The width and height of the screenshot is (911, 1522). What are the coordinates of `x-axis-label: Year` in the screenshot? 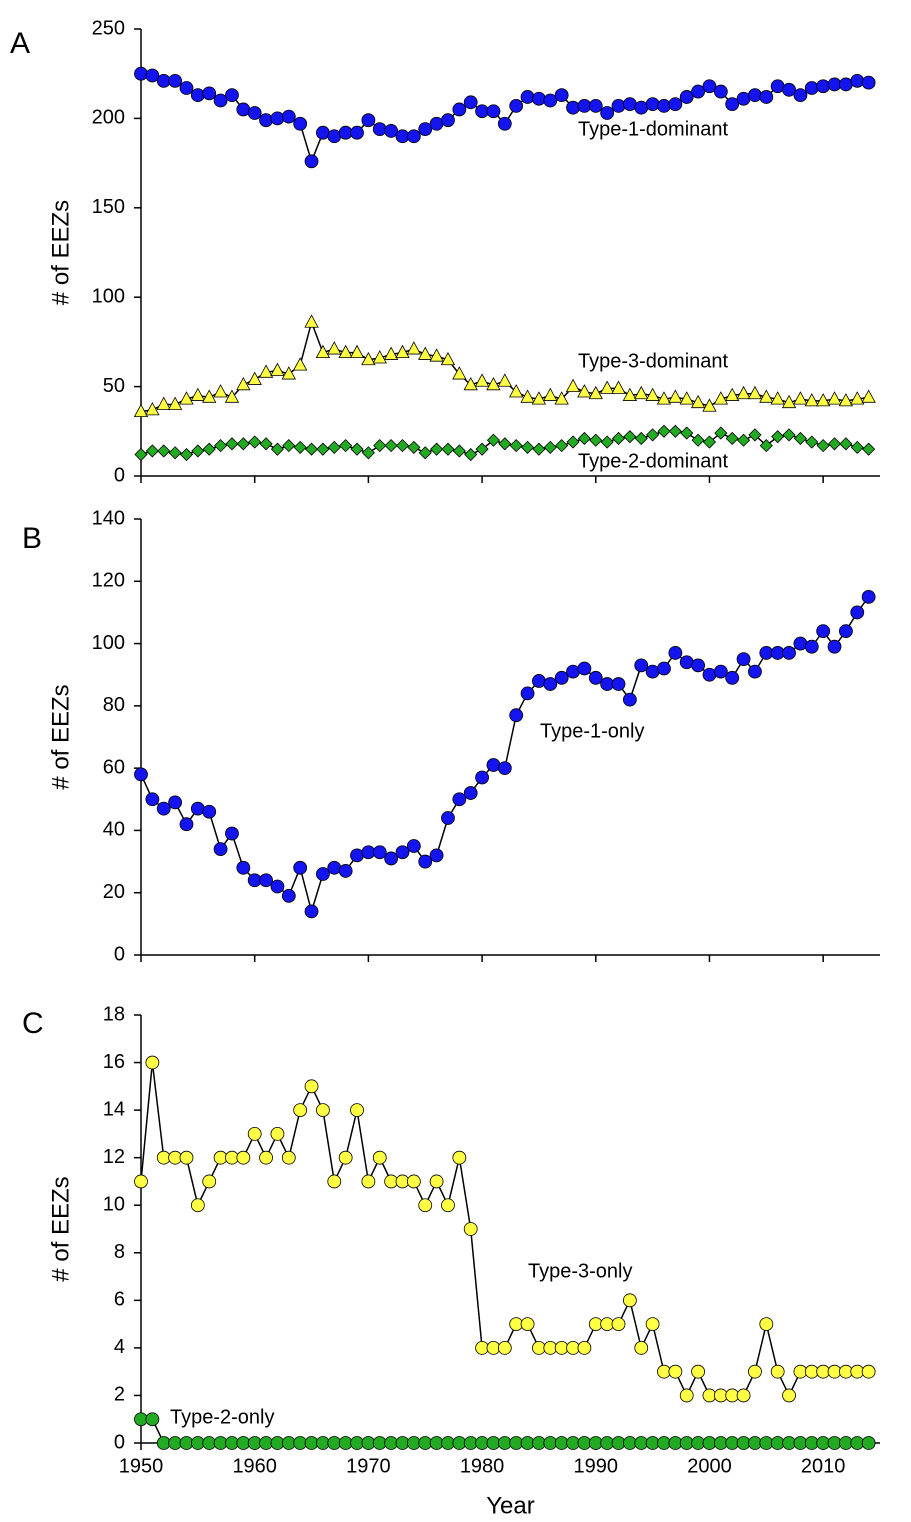 It's located at (510, 1505).